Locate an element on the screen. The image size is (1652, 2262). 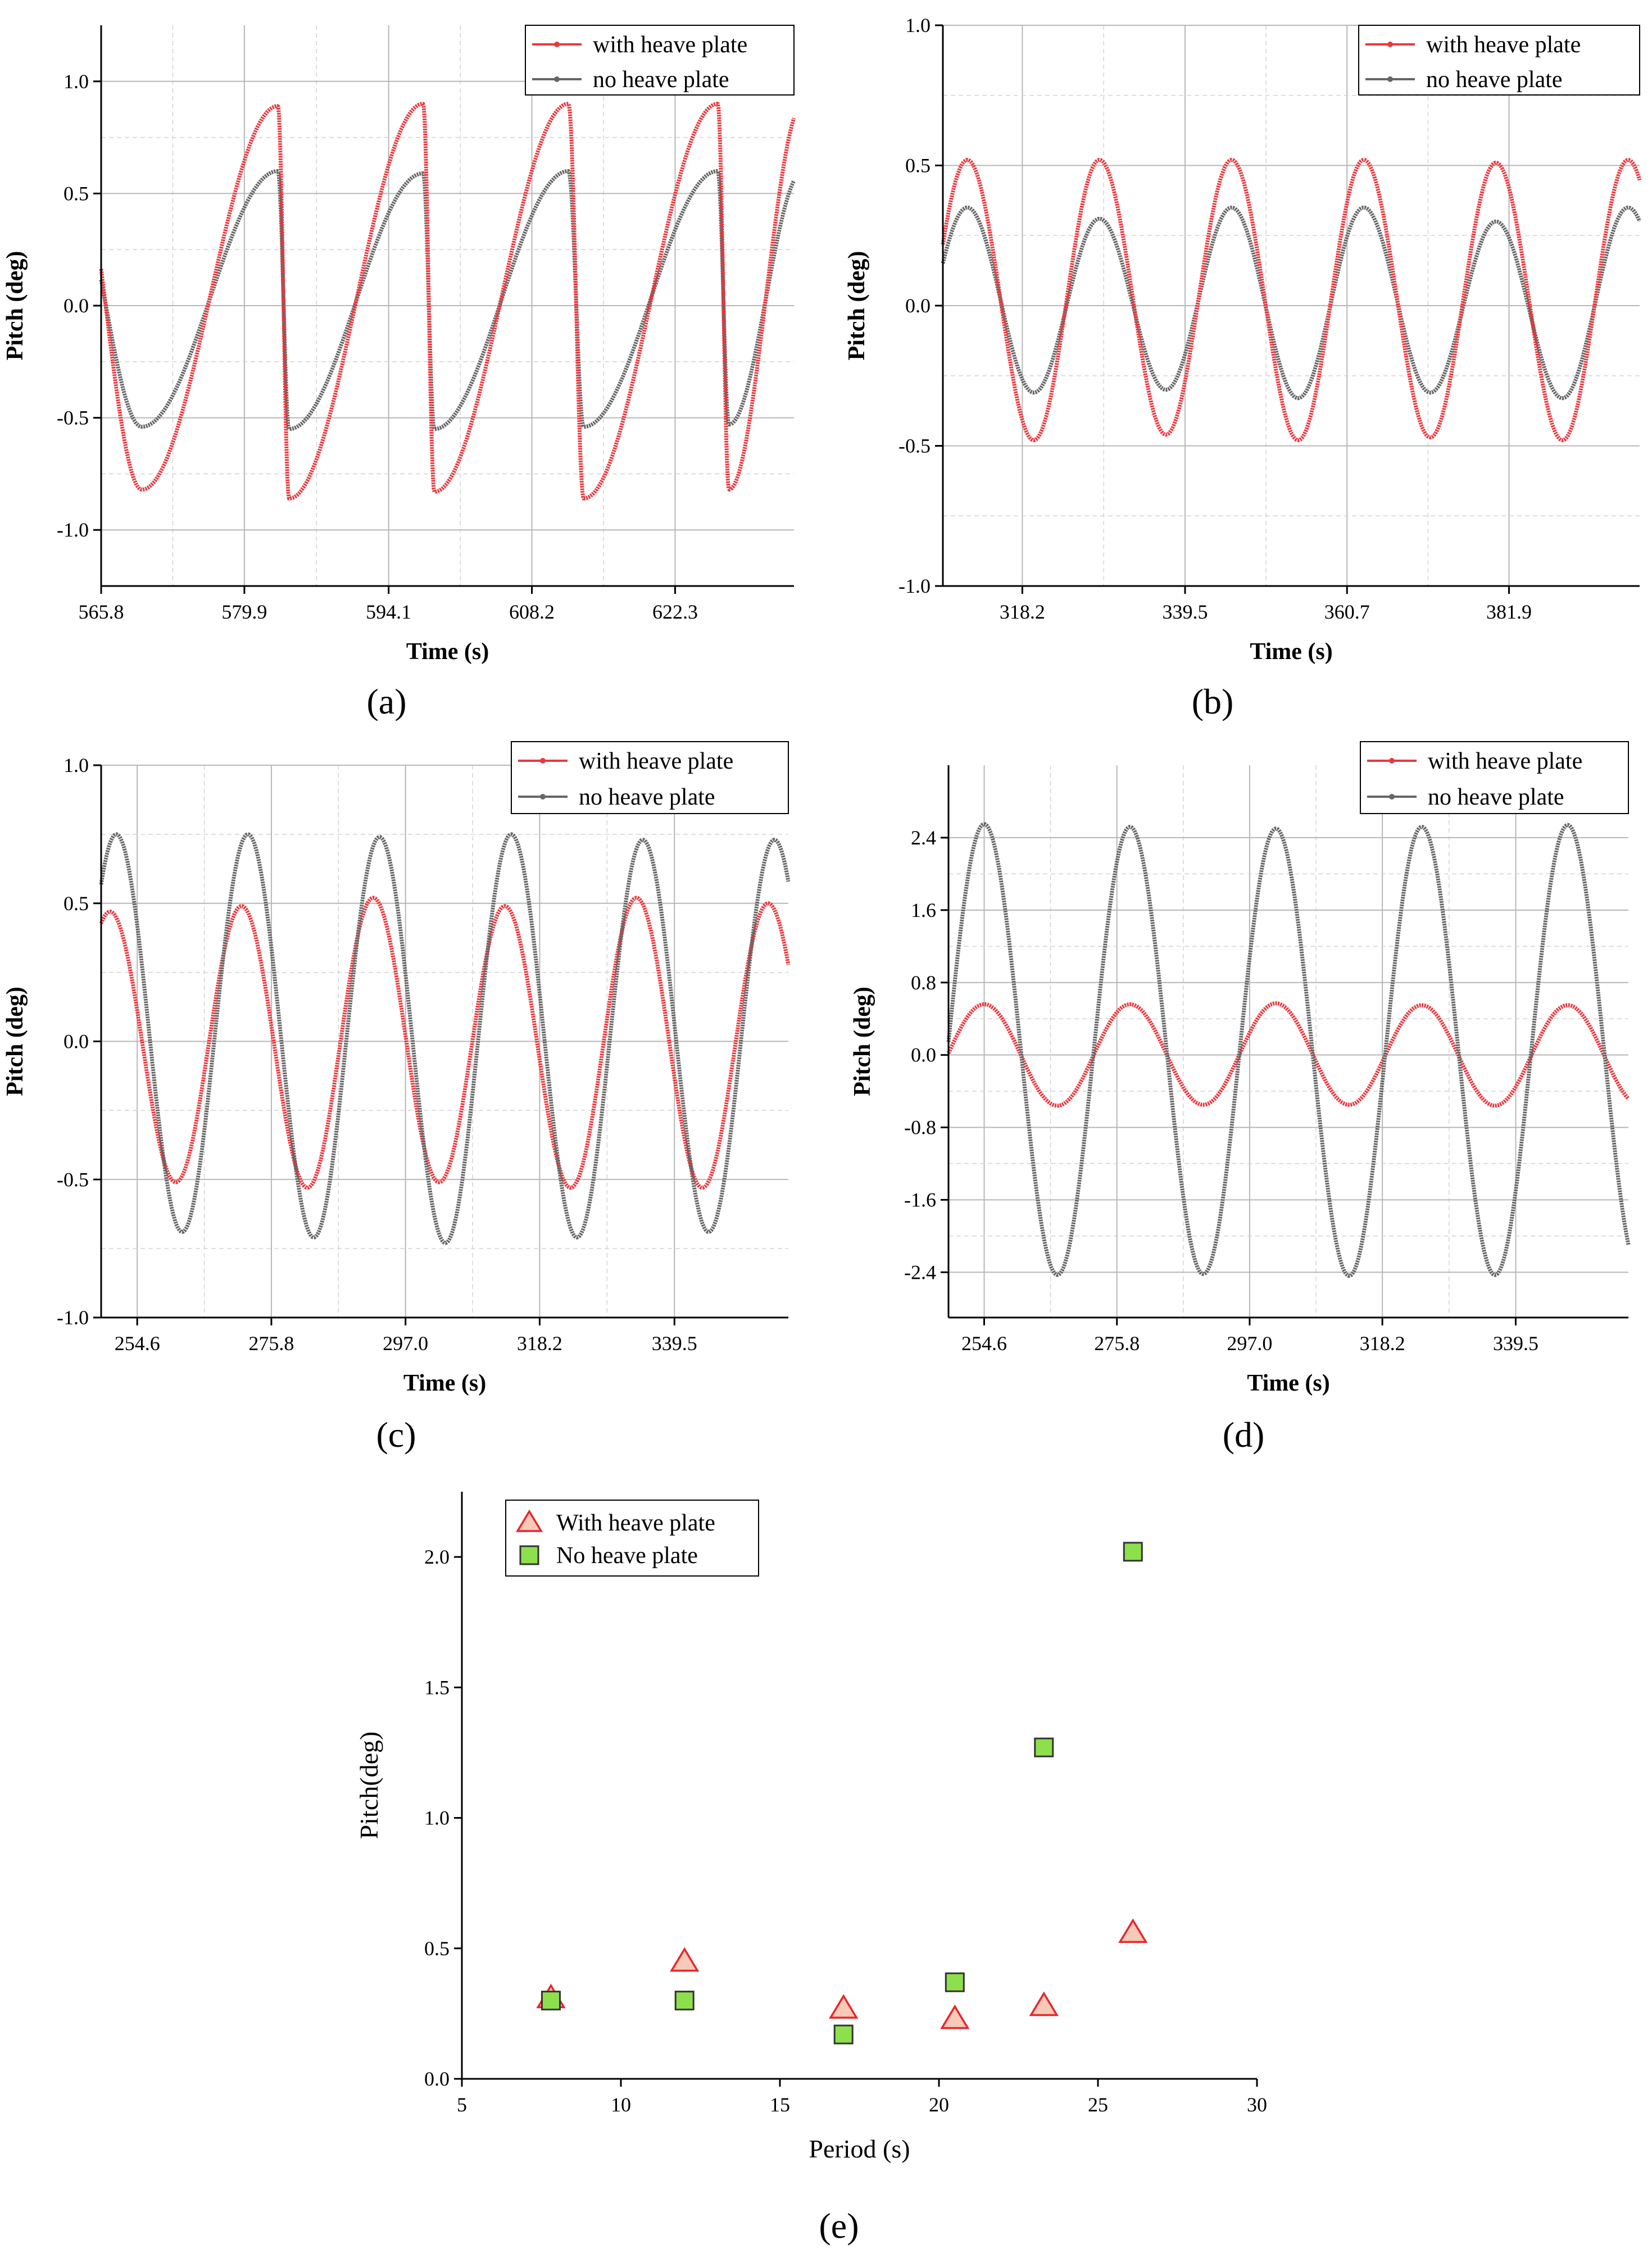
legend: With heave plate No heave plate is located at coordinates (632, 1538).